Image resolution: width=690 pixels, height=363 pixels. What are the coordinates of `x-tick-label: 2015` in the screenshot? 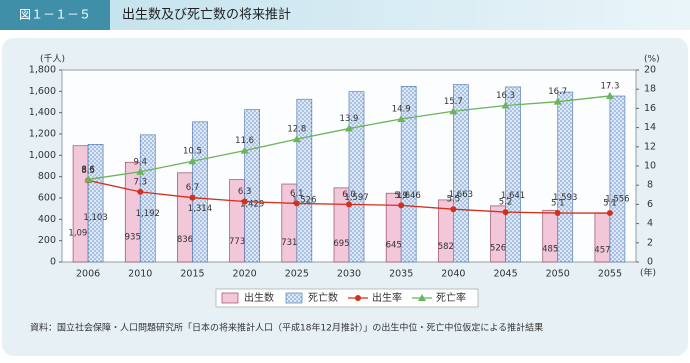 It's located at (192, 274).